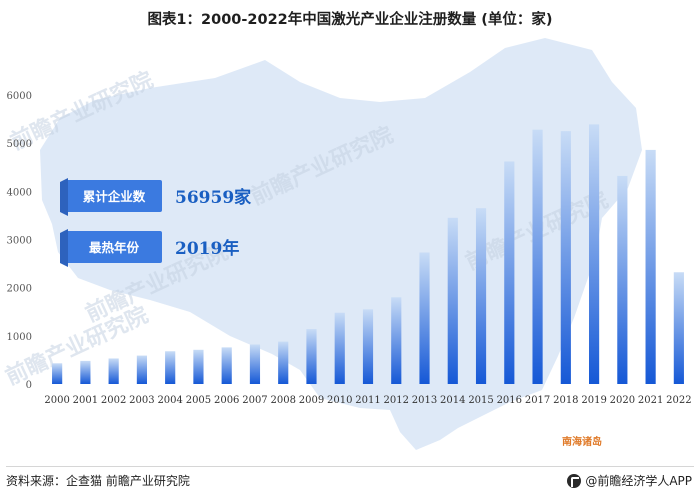 Image resolution: width=700 pixels, height=499 pixels. I want to click on annotation-value: 2019年, so click(207, 248).